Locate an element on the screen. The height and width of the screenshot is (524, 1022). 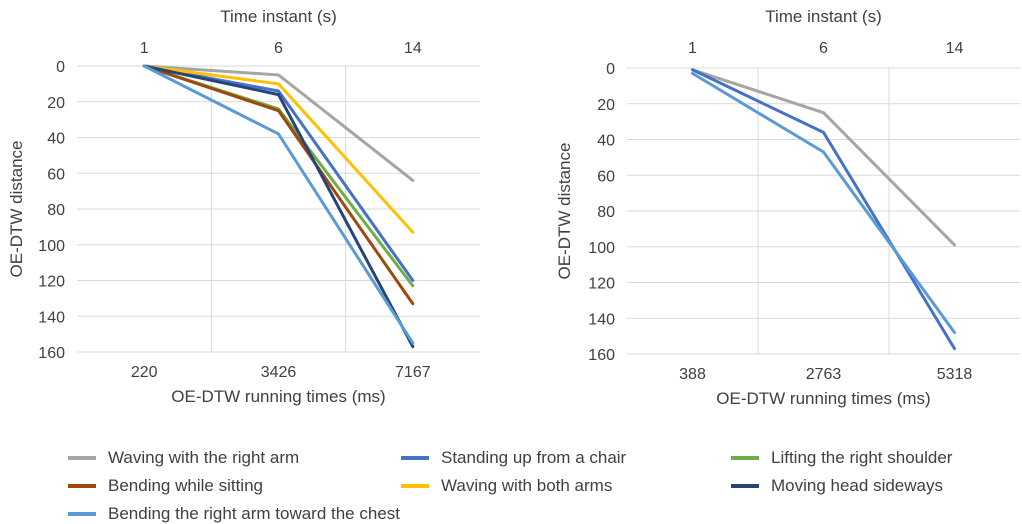
legend-item: Waving with the right arm is located at coordinates (183, 458).